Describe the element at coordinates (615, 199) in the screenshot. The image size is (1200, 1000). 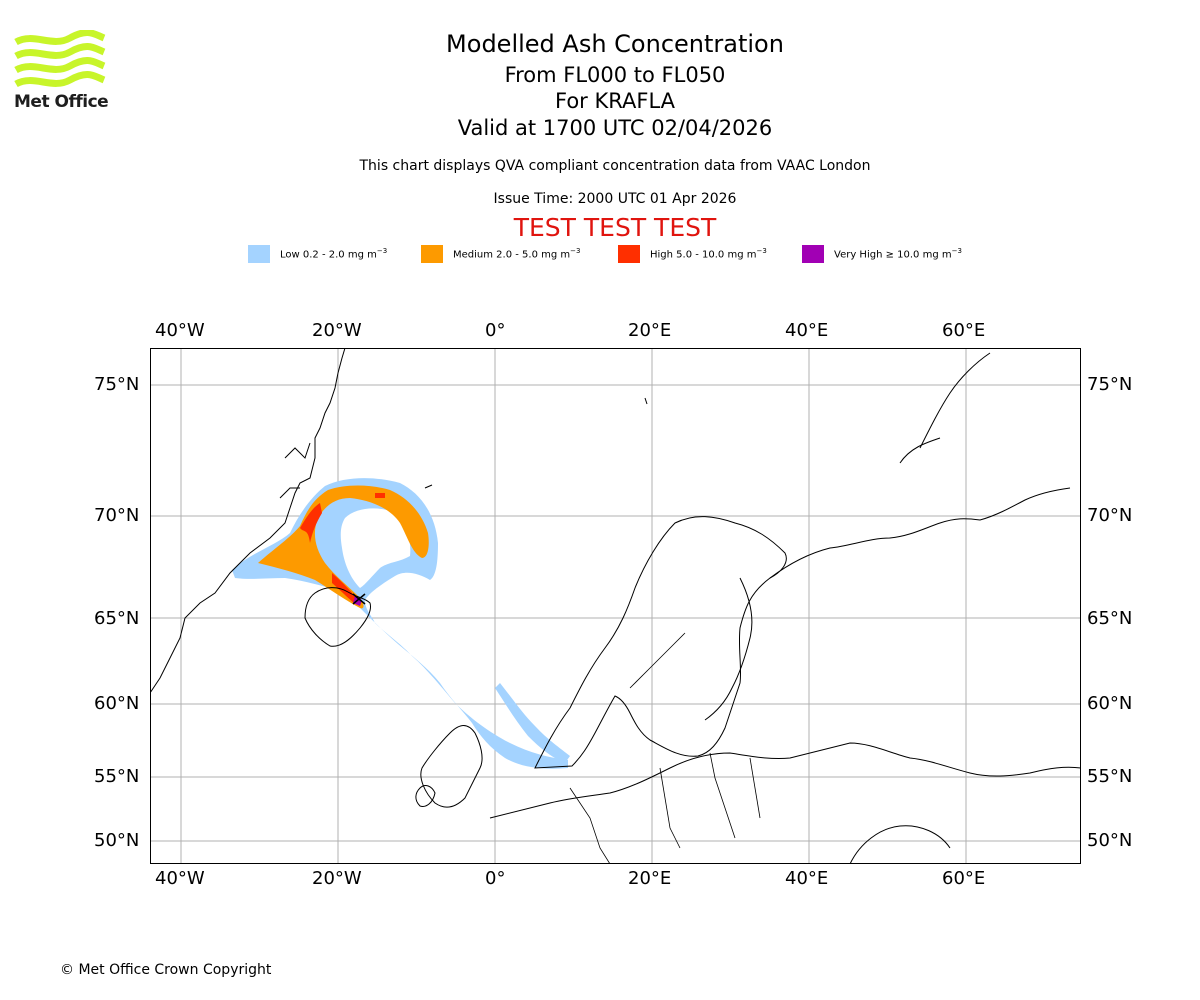
I see `issue-time: Issue Time: 2000 UTC 01 Apr 2026` at that location.